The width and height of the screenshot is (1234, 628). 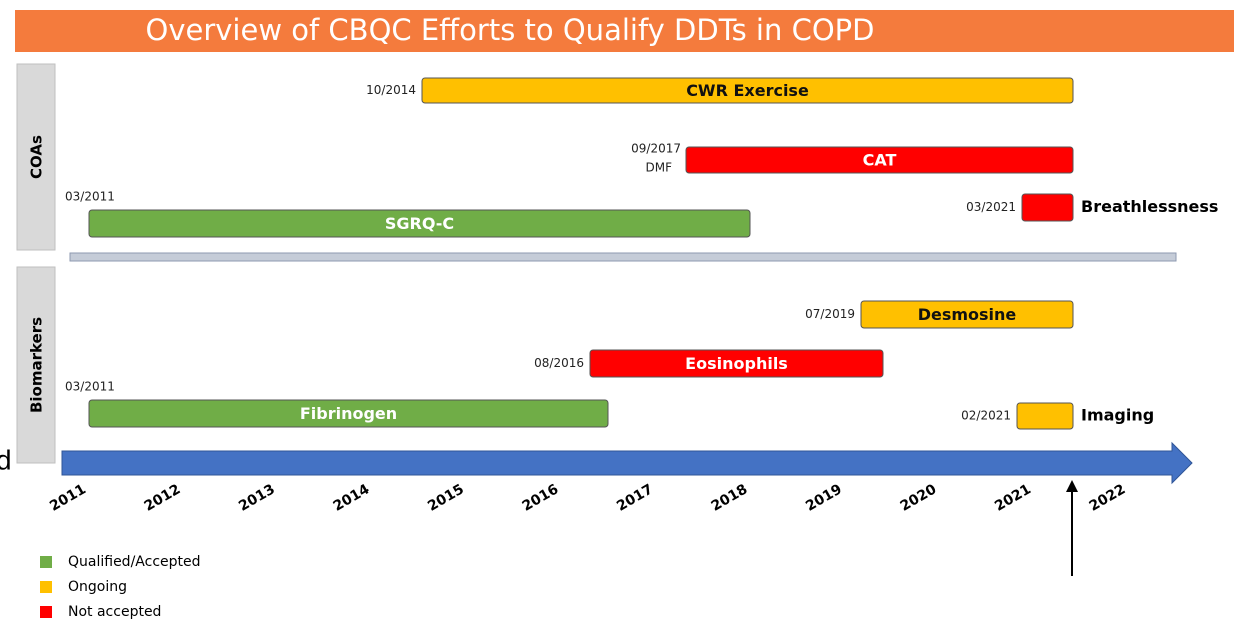 I want to click on bar-label: Desmosine, so click(x=967, y=314).